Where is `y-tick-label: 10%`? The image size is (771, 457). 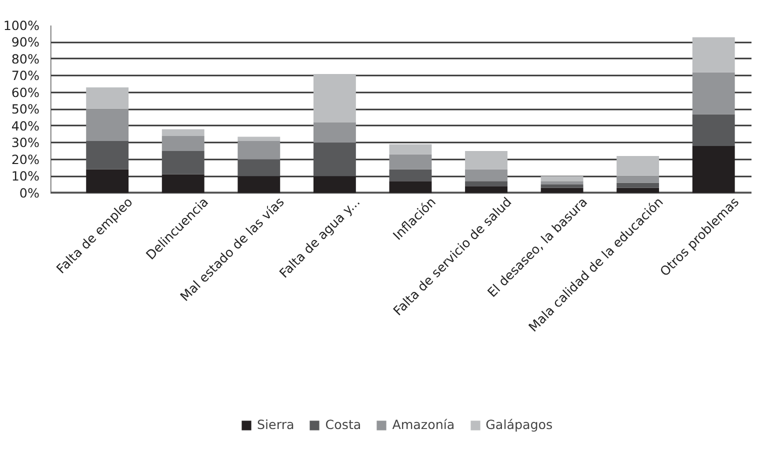 y-tick-label: 10% is located at coordinates (25, 176).